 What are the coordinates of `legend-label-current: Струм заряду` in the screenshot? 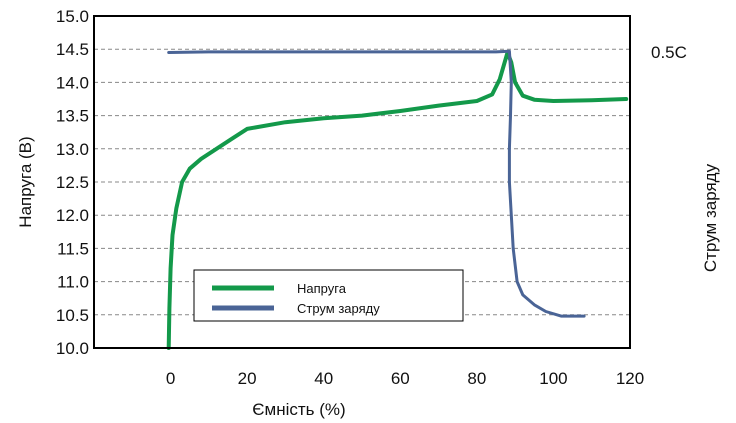 It's located at (338, 308).